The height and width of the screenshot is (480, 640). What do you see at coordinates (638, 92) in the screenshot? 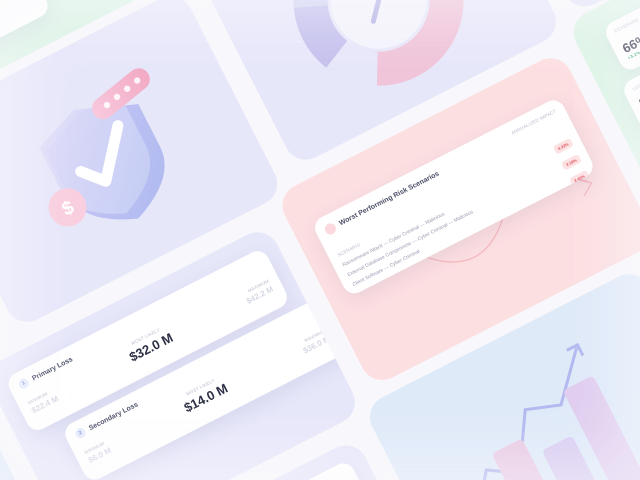
I see `loss-avoided-value: $283.3M` at bounding box center [638, 92].